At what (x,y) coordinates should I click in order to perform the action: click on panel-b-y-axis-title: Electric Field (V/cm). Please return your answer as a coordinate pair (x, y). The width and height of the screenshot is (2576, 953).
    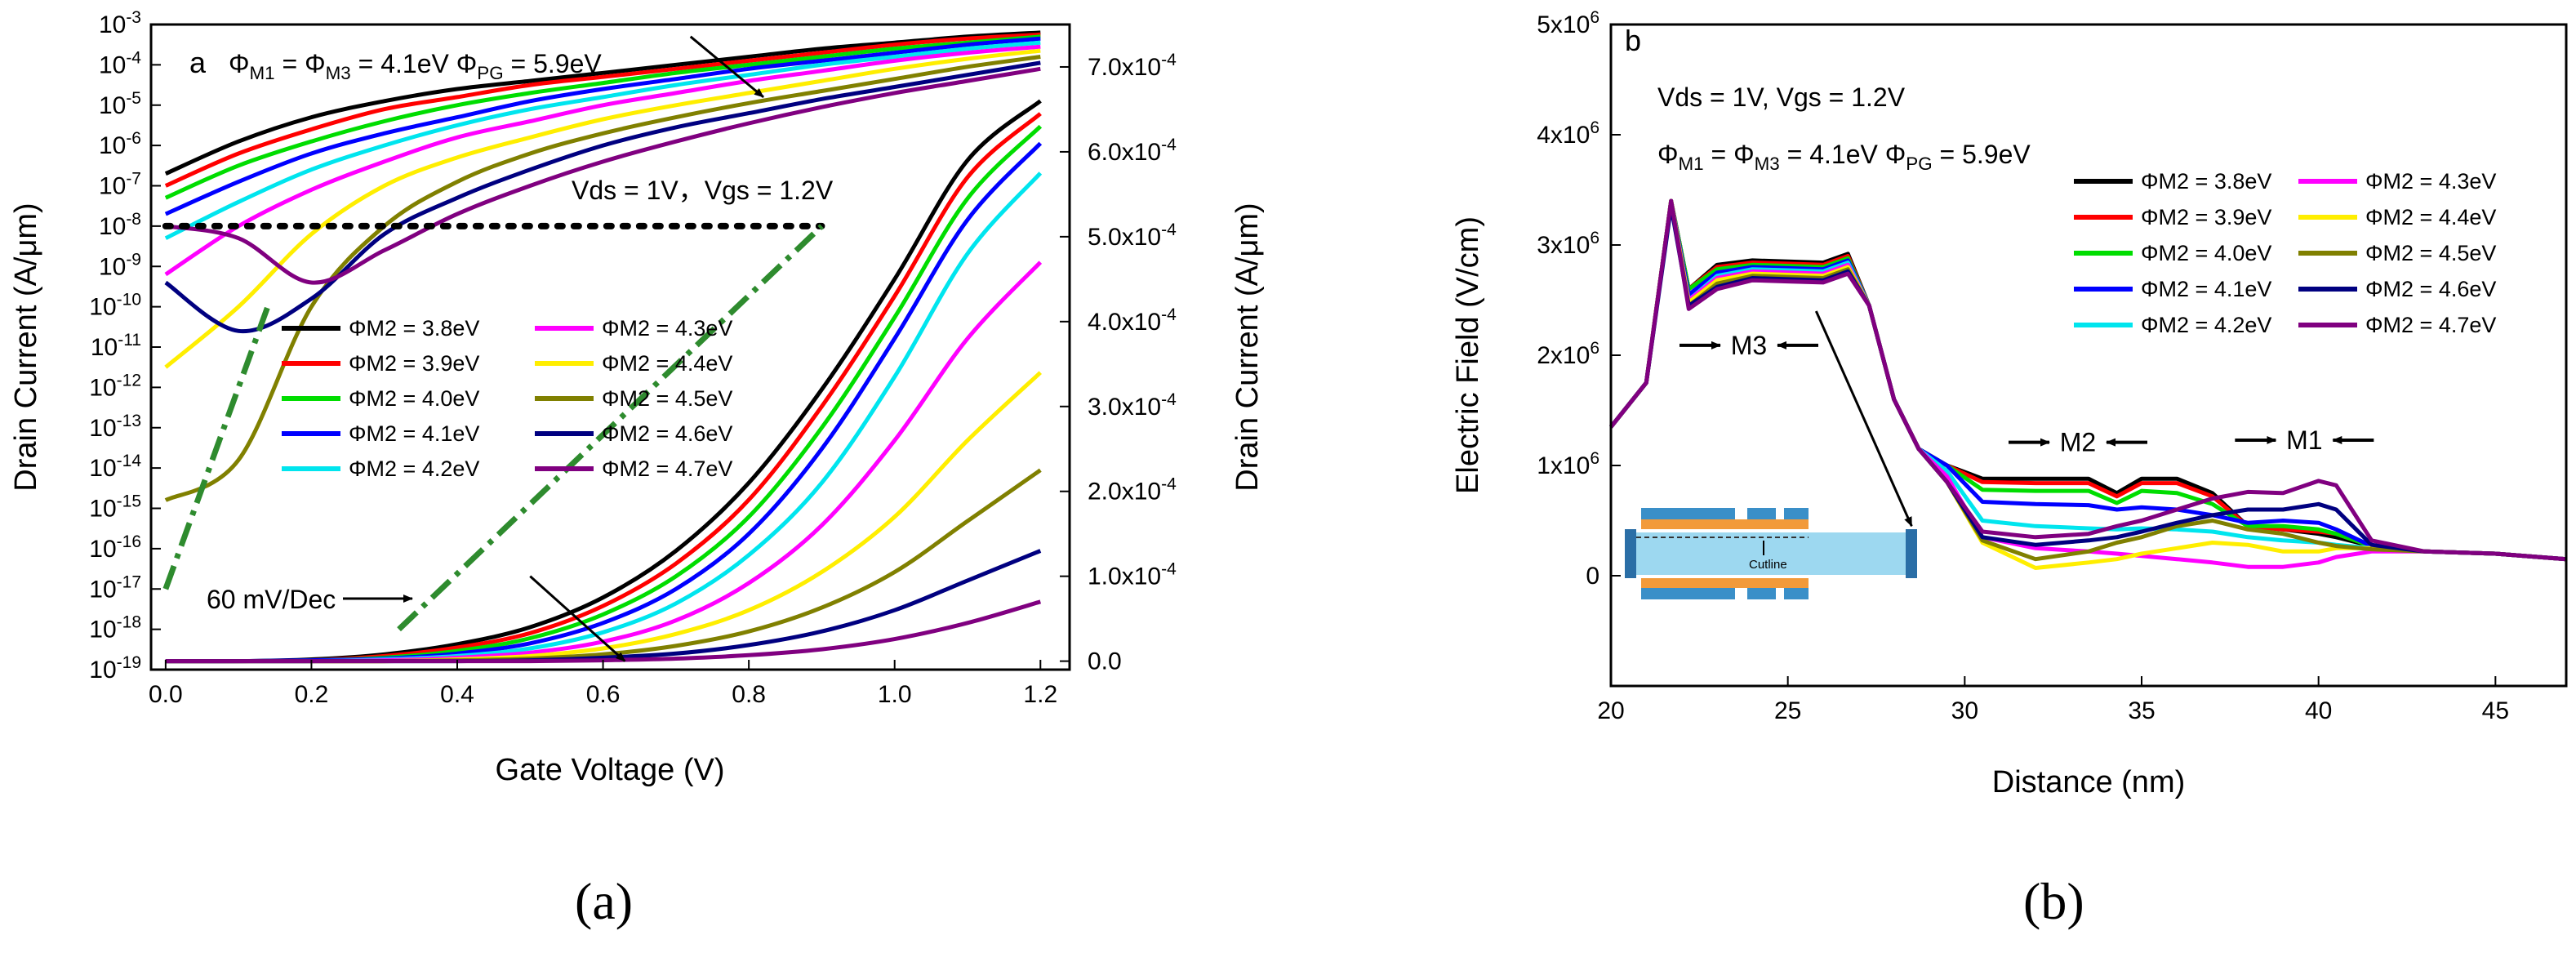
    Looking at the image, I should click on (1468, 355).